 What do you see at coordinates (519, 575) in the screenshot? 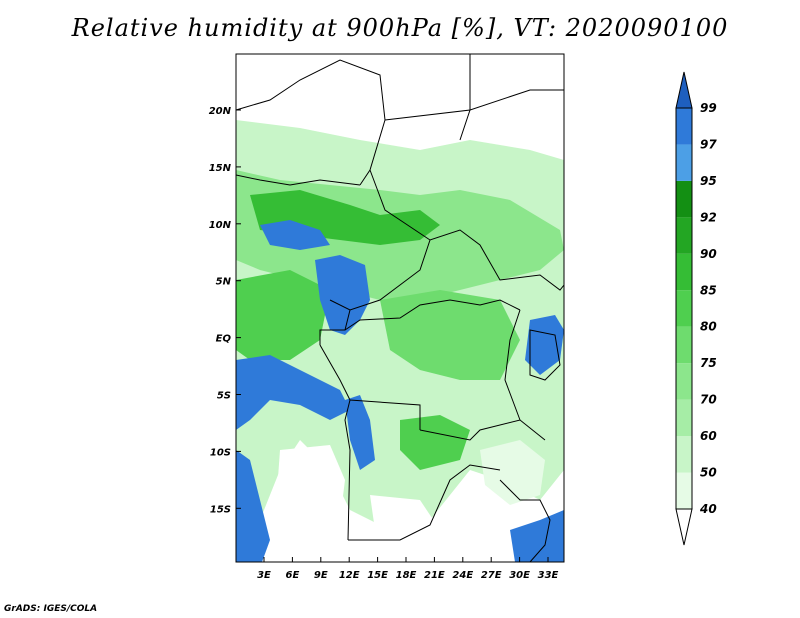
I see `lon-tick-label: 30E` at bounding box center [519, 575].